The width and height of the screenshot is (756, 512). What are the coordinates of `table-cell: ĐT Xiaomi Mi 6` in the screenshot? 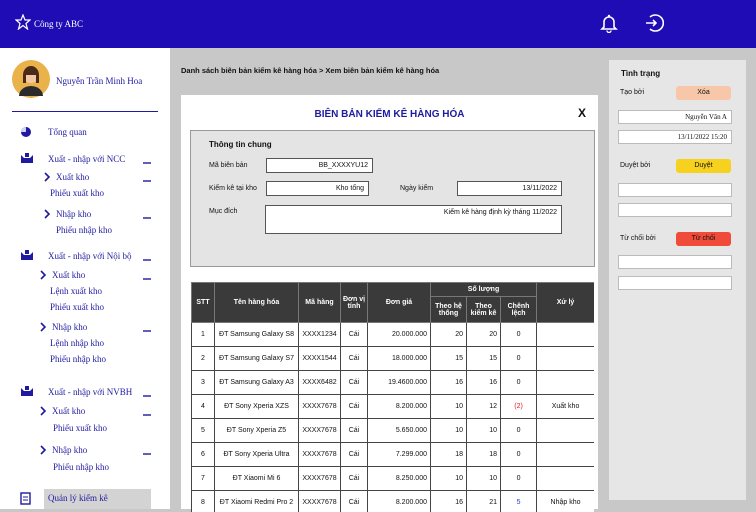 It's located at (257, 479).